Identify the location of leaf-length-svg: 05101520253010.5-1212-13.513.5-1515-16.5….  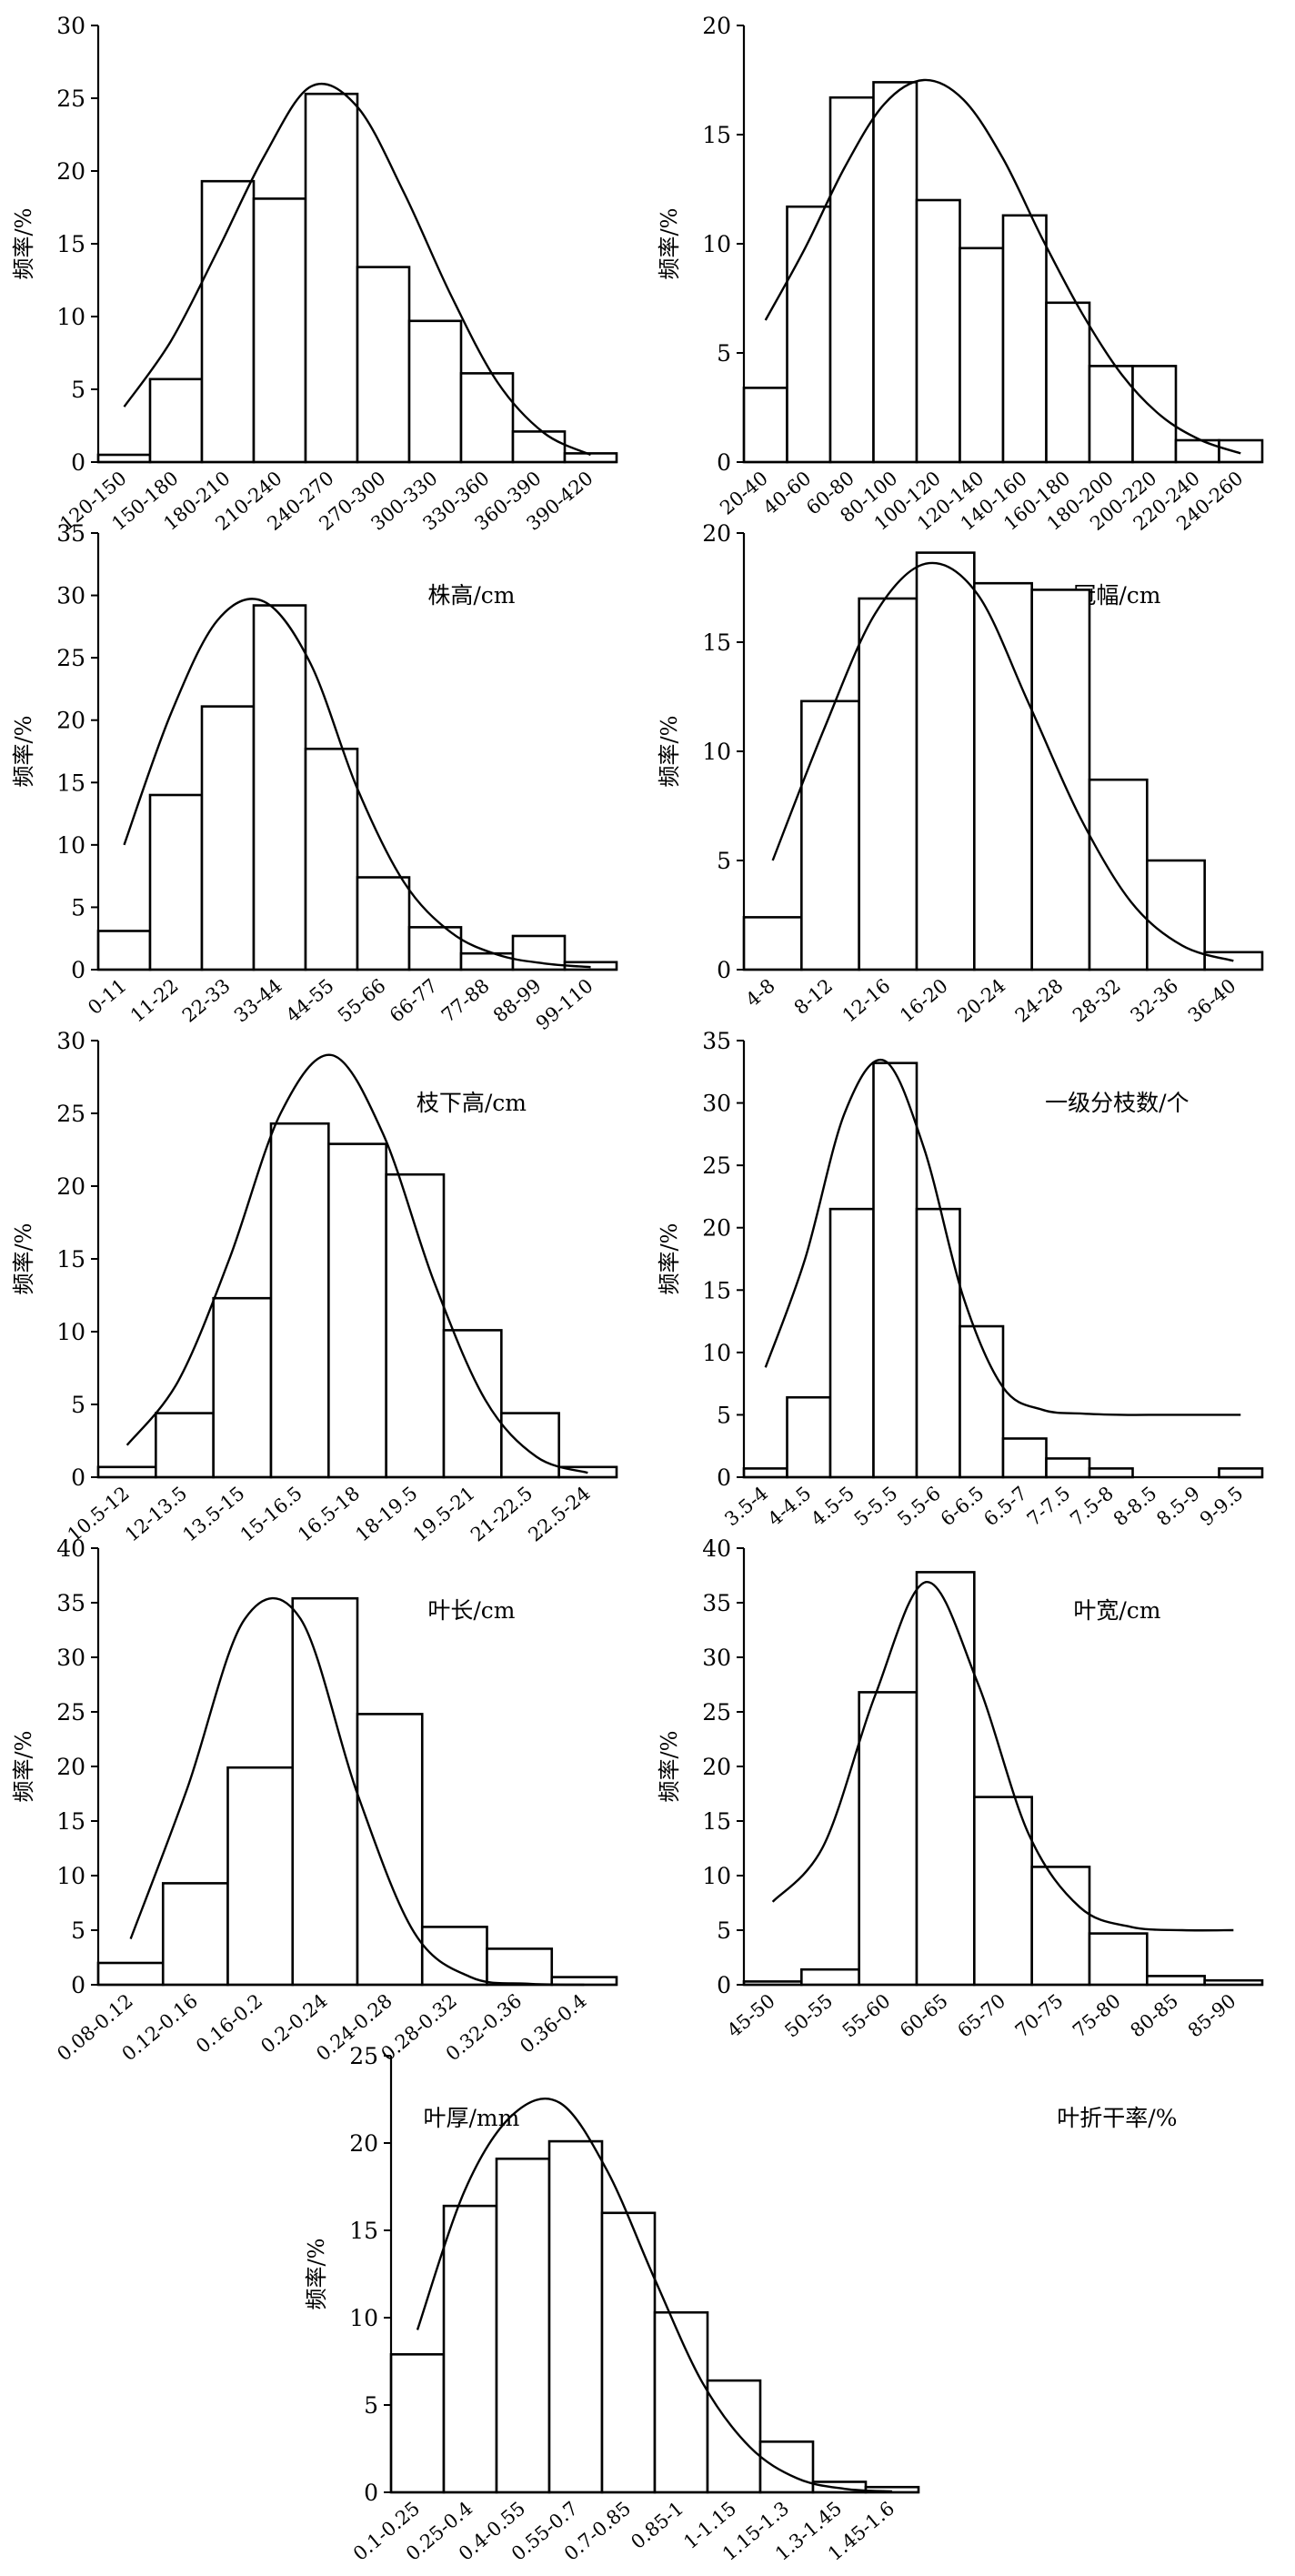
(314, 1326).